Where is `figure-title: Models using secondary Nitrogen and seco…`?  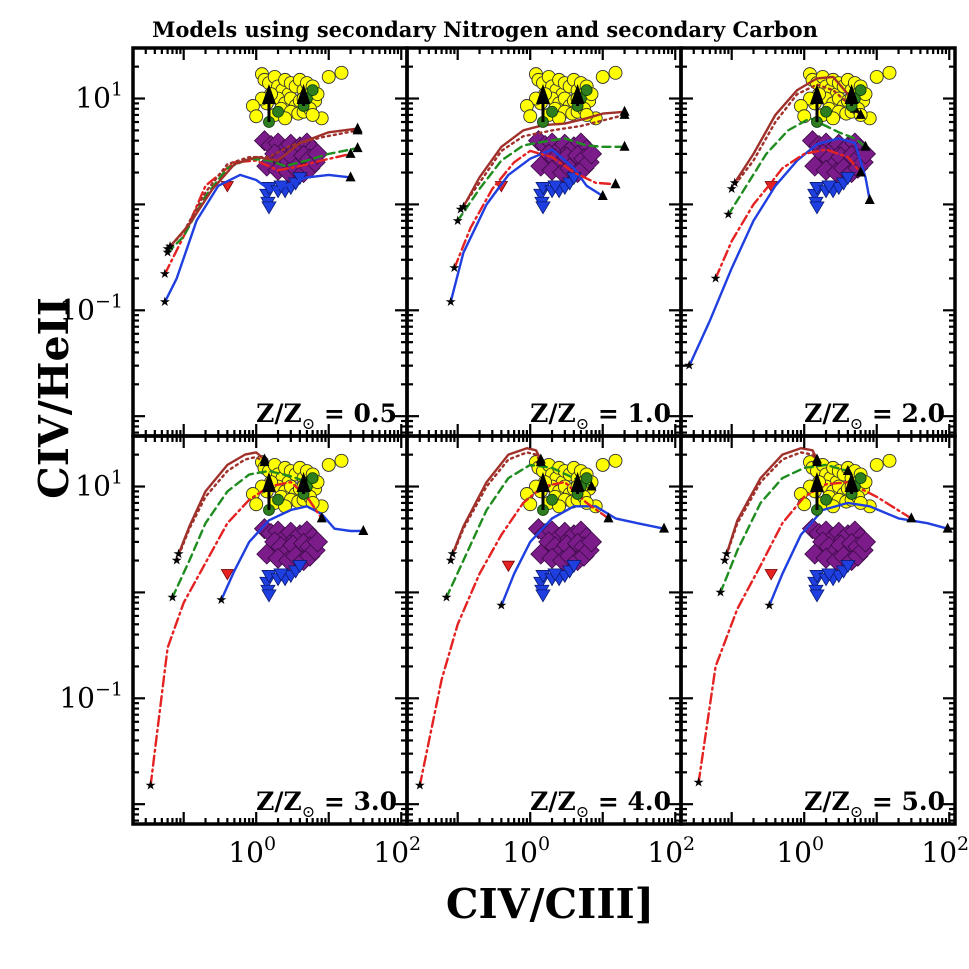
figure-title: Models using secondary Nitrogen and seco… is located at coordinates (485, 29).